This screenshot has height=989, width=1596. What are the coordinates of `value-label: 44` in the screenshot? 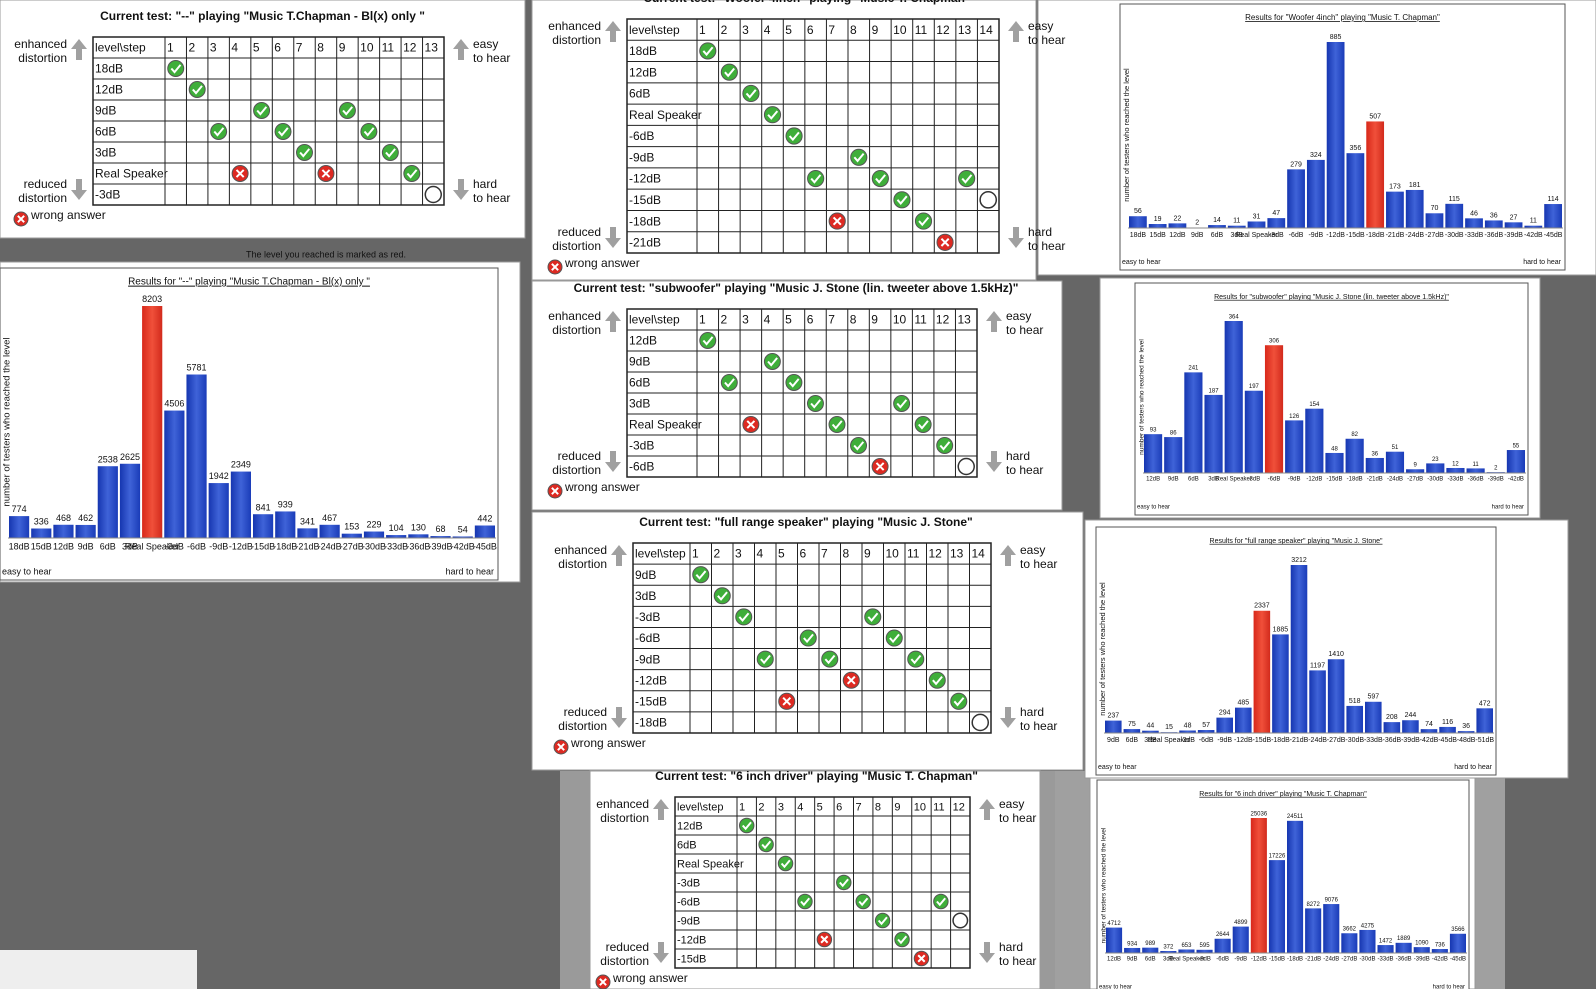 It's located at (1151, 726).